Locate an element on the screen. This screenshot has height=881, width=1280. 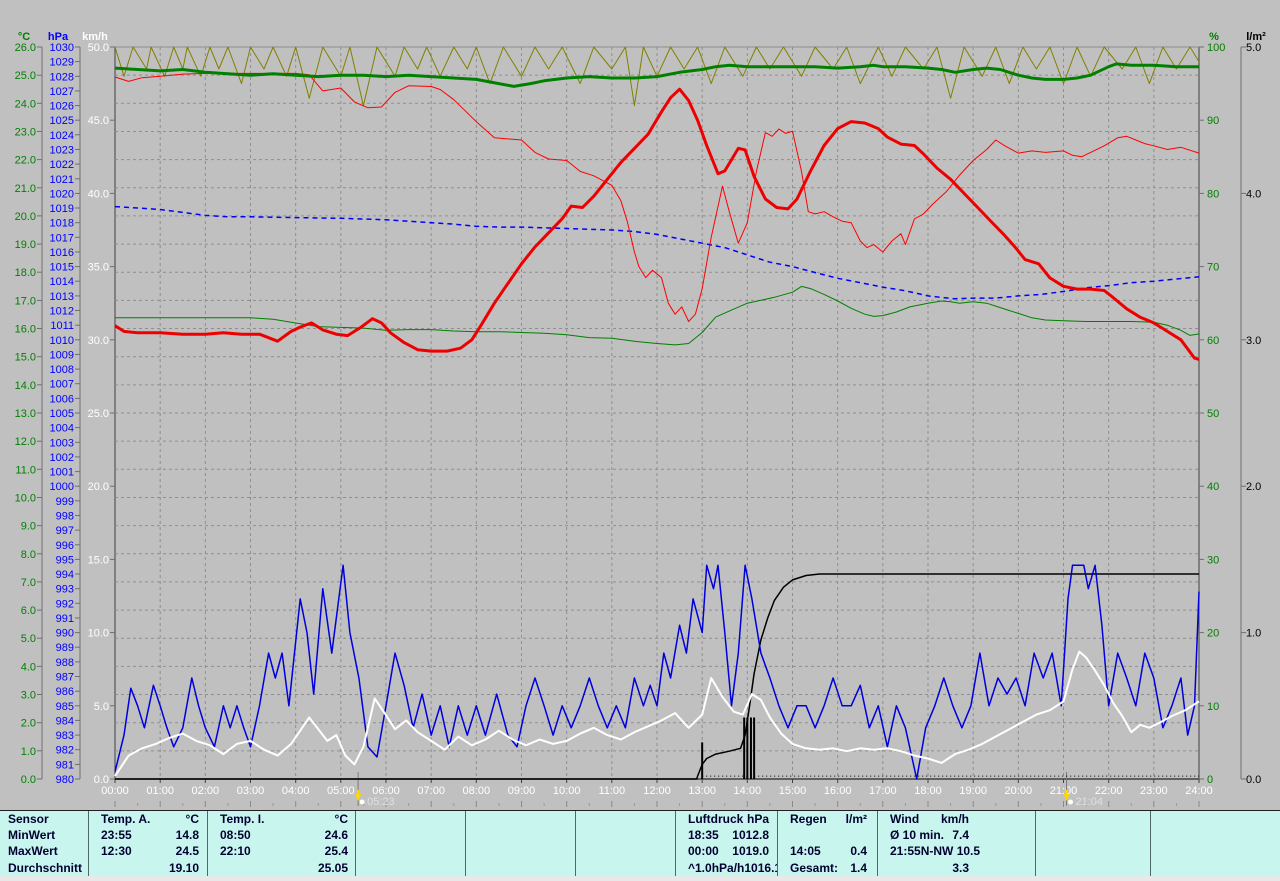
axis-unit-temp: °C is located at coordinates (24, 37).